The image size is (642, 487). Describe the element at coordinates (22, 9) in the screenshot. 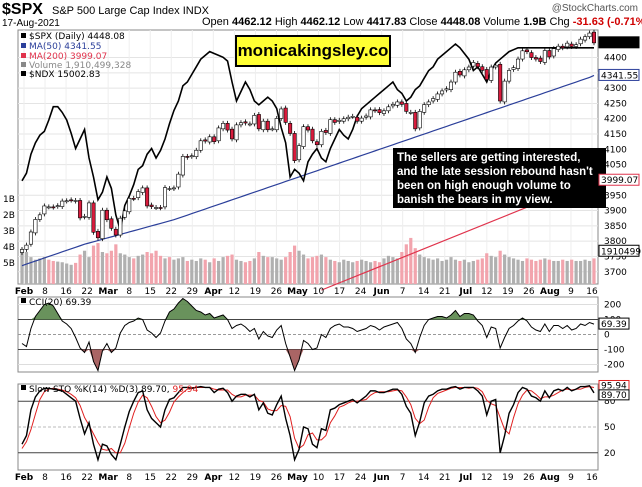

I see `symbol: $SPX` at that location.